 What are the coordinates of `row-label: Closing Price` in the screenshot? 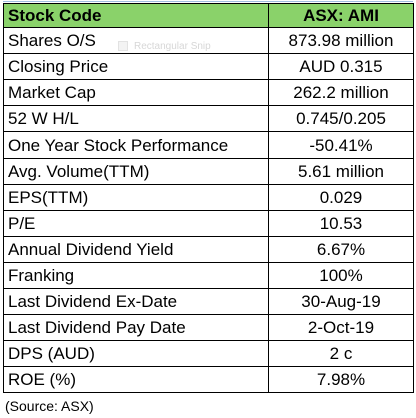 It's located at (136, 66).